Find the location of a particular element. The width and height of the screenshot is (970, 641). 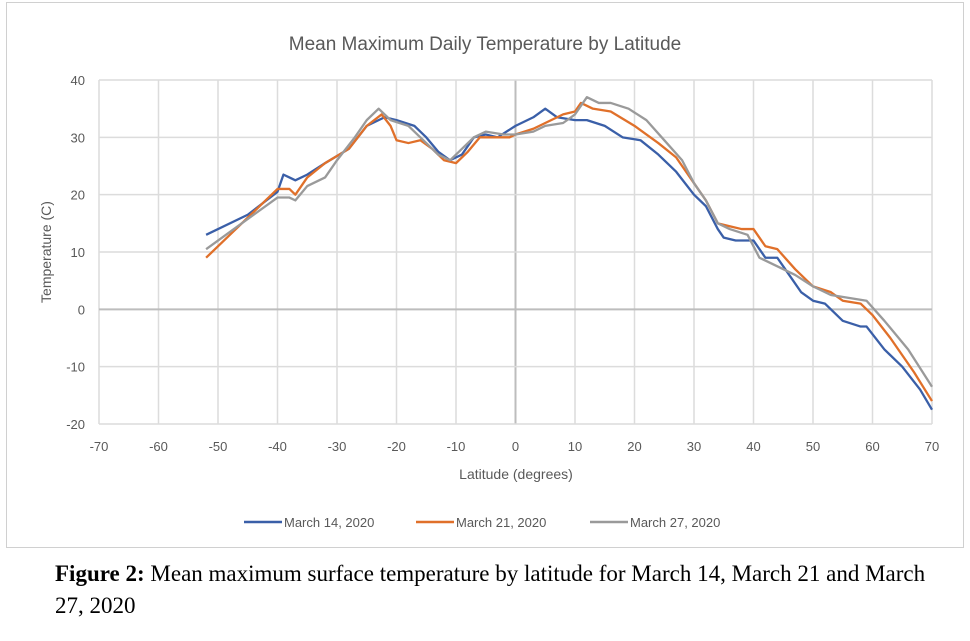

y-axis-label: Temperature (C) is located at coordinates (46, 252).